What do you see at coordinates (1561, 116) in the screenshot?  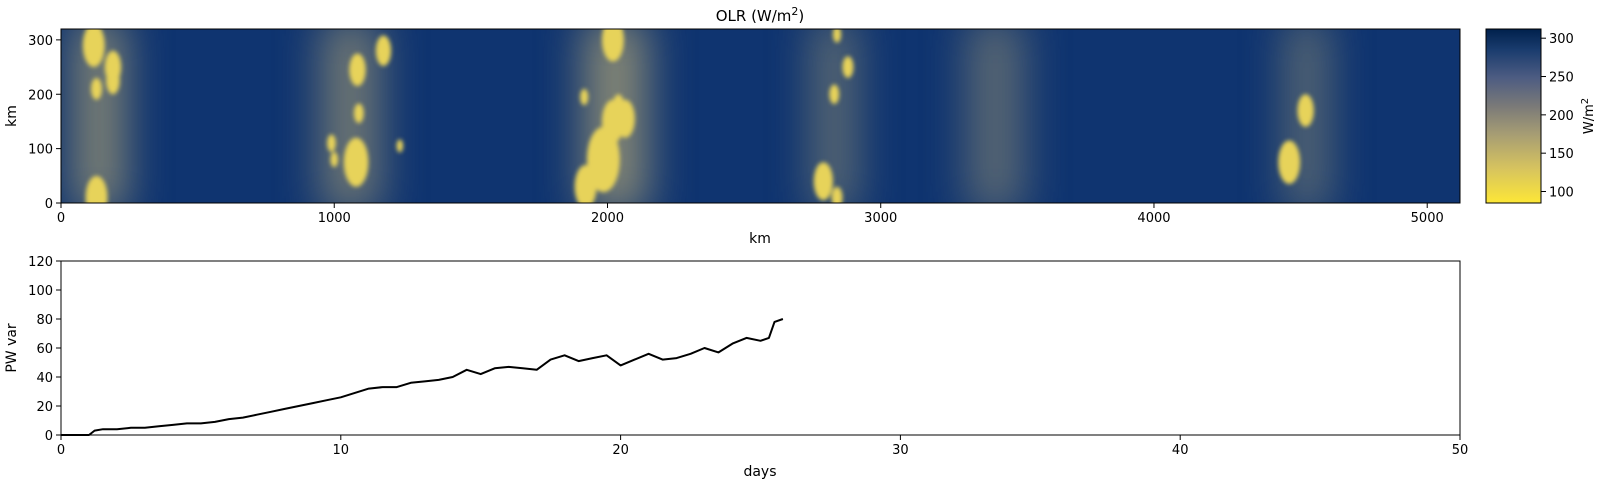 I see `olr-colorbar-tick-label: 200` at bounding box center [1561, 116].